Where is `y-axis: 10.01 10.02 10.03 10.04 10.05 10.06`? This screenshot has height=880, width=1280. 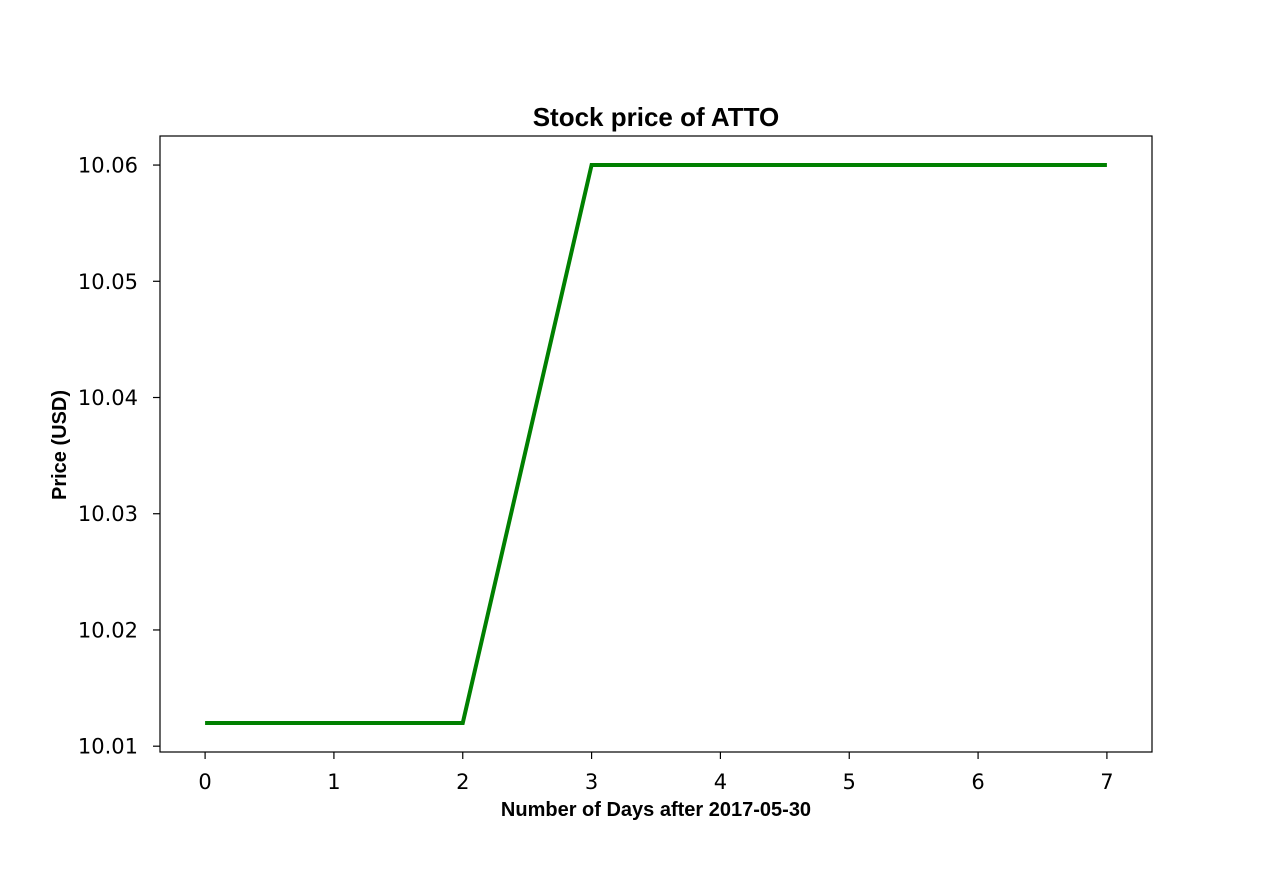
y-axis: 10.01 10.02 10.03 10.04 10.05 10.06 is located at coordinates (119, 456).